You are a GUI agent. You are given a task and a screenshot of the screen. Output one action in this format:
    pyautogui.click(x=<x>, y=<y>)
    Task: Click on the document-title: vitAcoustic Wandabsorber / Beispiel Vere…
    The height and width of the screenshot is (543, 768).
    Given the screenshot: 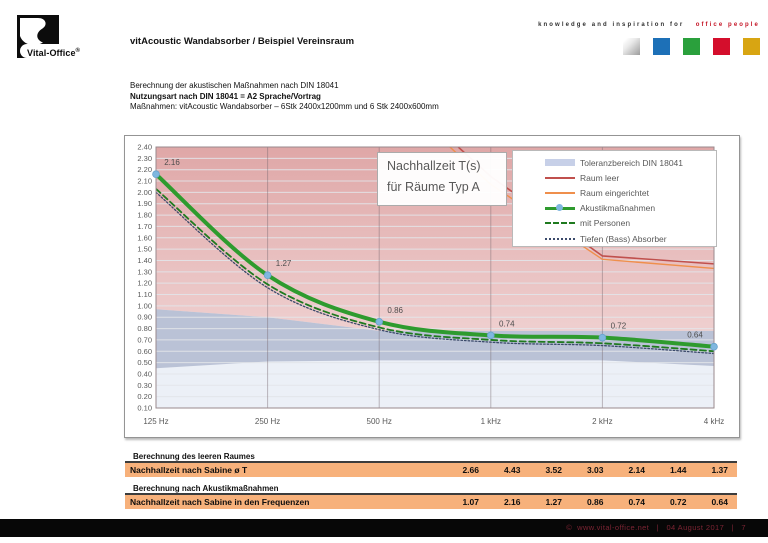 What is the action you would take?
    pyautogui.click(x=242, y=41)
    